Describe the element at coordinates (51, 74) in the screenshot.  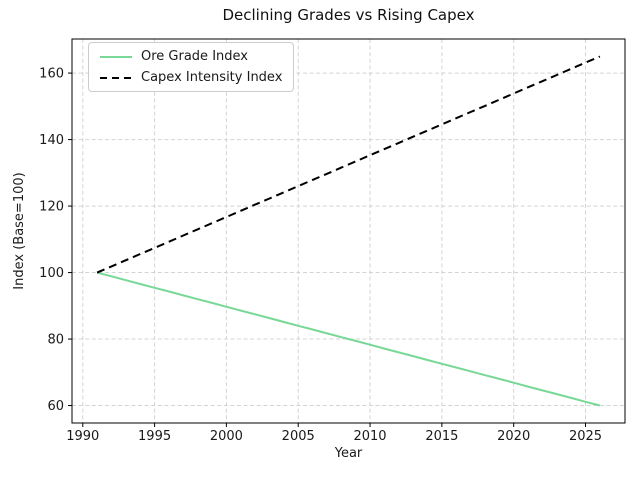
I see `y-tick-label: 160` at that location.